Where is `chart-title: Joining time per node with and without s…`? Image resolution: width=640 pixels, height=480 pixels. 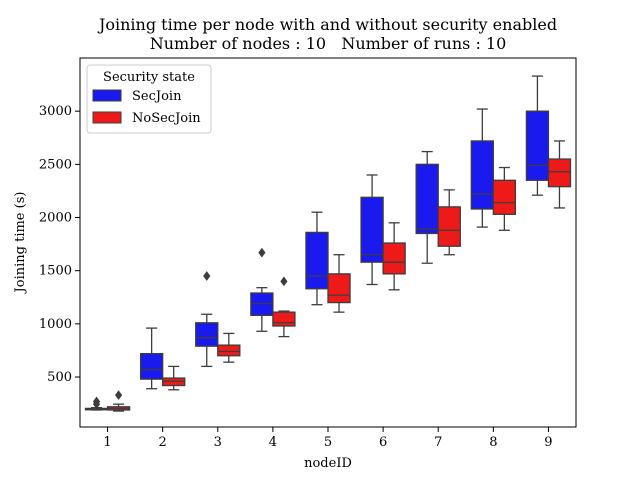
chart-title: Joining time per node with and without s… is located at coordinates (327, 24).